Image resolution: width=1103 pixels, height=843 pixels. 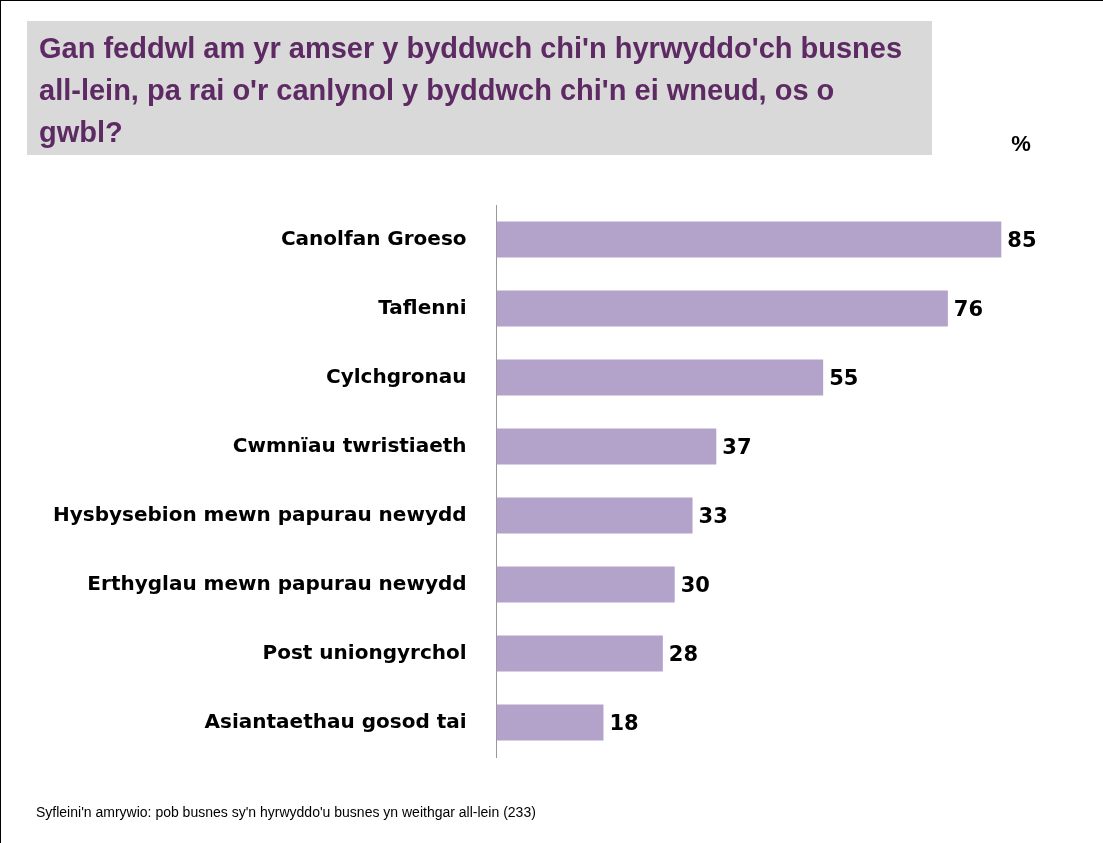 What do you see at coordinates (335, 720) in the screenshot?
I see `y-tick-label: Asiantaethau gosod tai` at bounding box center [335, 720].